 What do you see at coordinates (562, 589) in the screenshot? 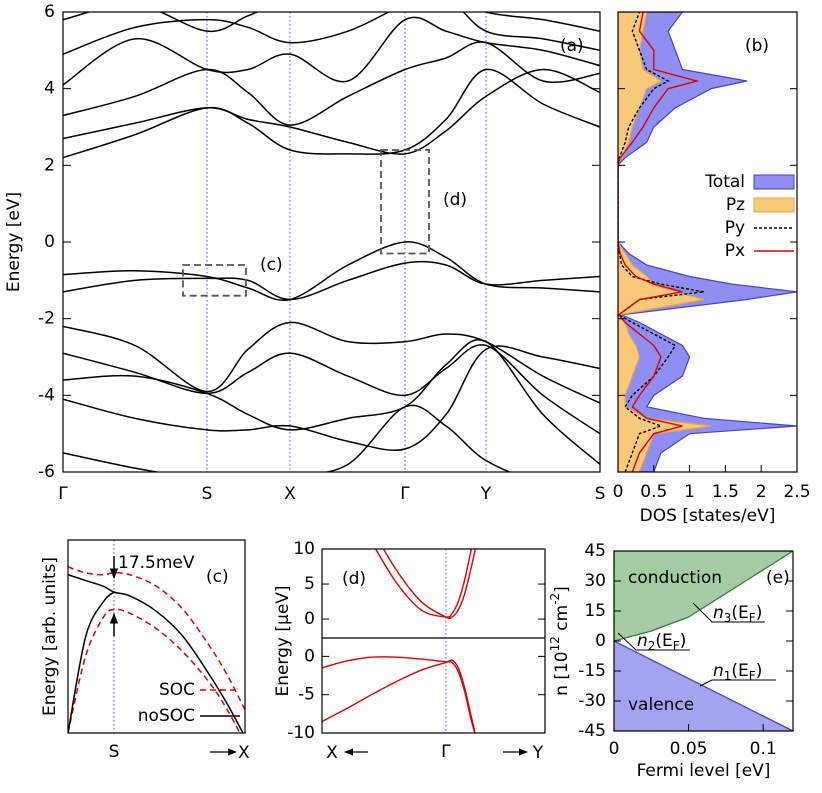
I see `label-part: ]` at bounding box center [562, 589].